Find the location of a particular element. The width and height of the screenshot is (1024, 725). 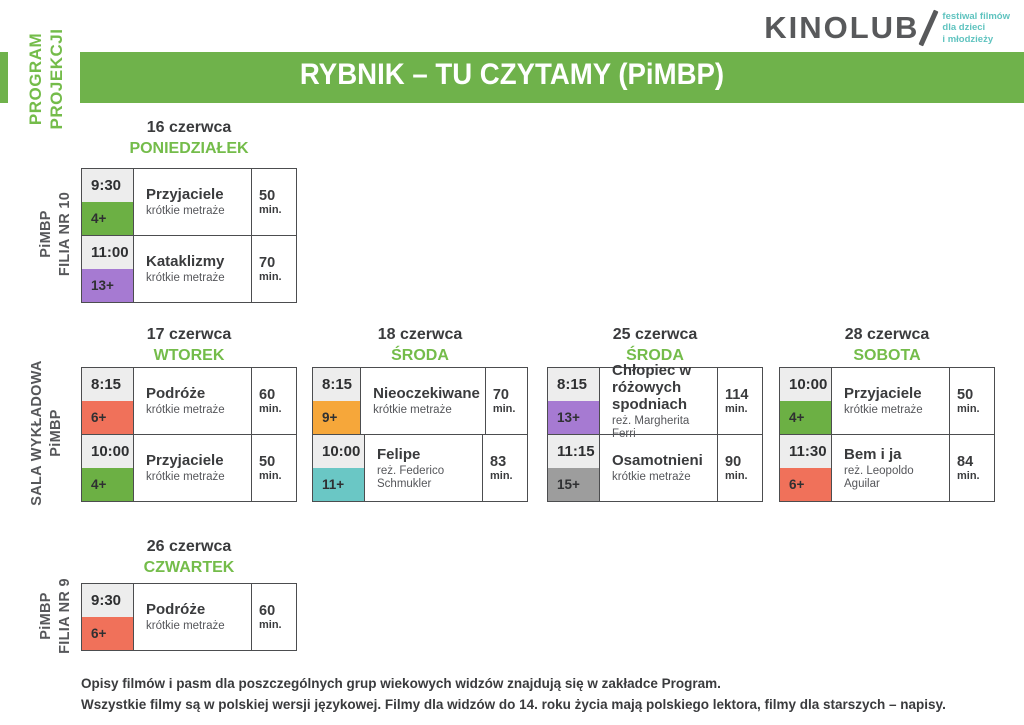

age-badge: 15+ is located at coordinates (573, 484).